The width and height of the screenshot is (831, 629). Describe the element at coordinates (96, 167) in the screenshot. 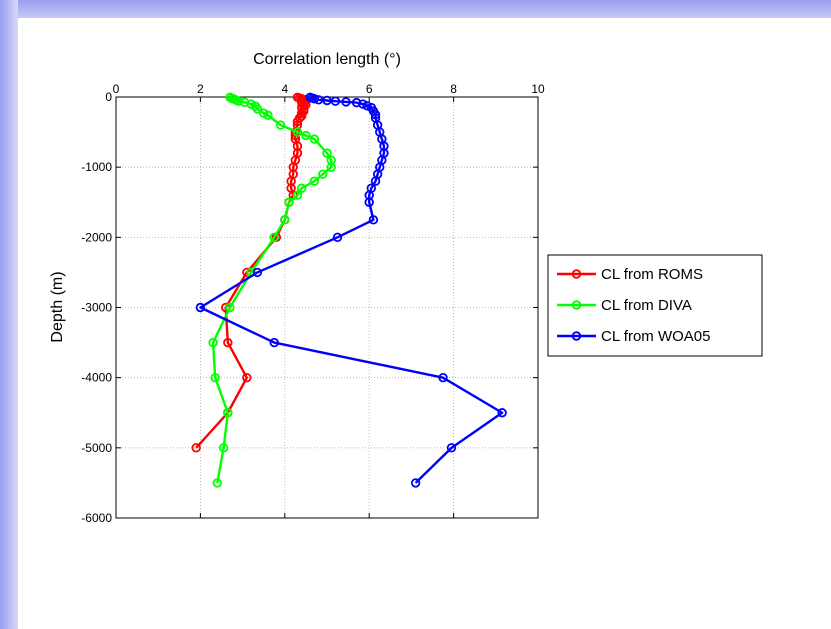

I see `y-tick-label: -1000` at that location.